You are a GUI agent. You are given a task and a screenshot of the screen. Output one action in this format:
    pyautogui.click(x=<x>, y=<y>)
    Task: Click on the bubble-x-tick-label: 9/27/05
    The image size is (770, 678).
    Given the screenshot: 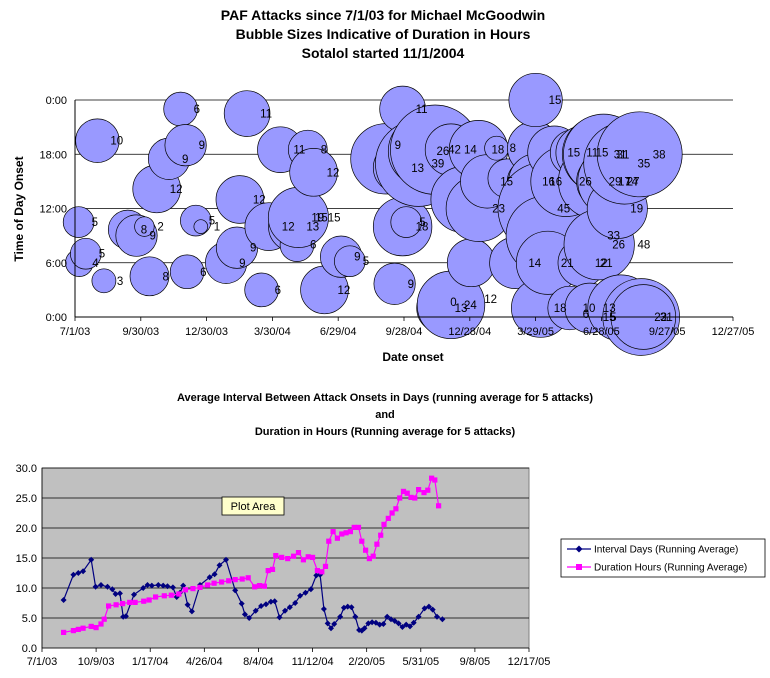 What is the action you would take?
    pyautogui.click(x=667, y=332)
    